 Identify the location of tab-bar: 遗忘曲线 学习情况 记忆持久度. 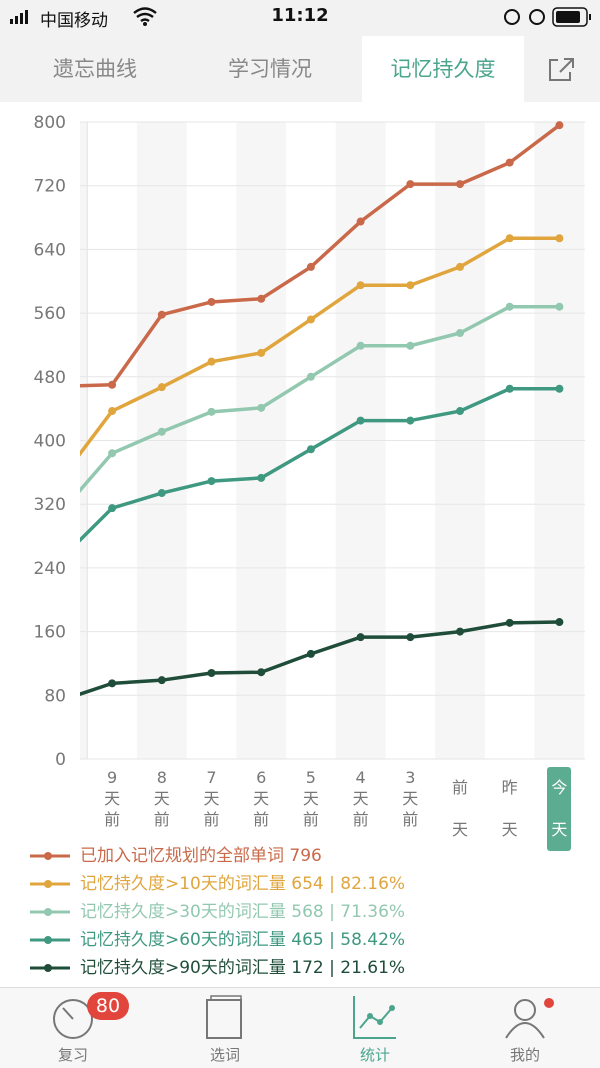
(300, 69).